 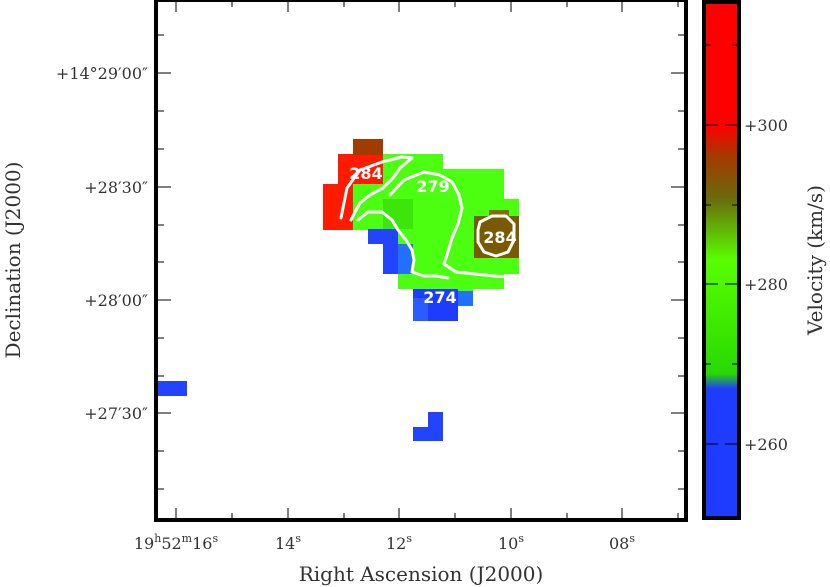 What do you see at coordinates (420, 309) in the screenshot?
I see `pixel-blue-f` at bounding box center [420, 309].